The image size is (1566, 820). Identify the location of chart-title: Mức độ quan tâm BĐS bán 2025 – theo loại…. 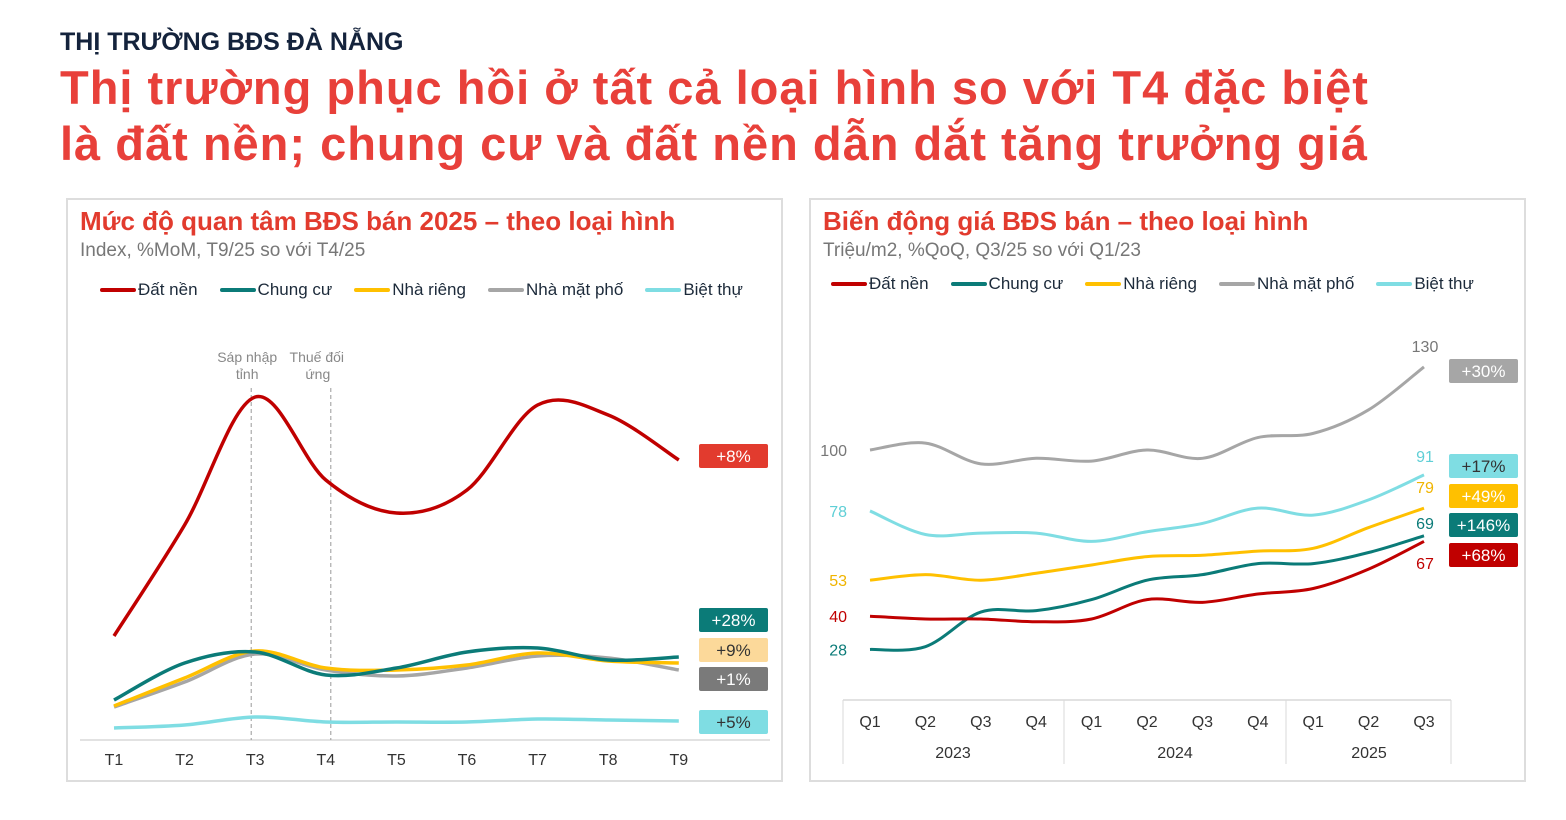
(378, 221).